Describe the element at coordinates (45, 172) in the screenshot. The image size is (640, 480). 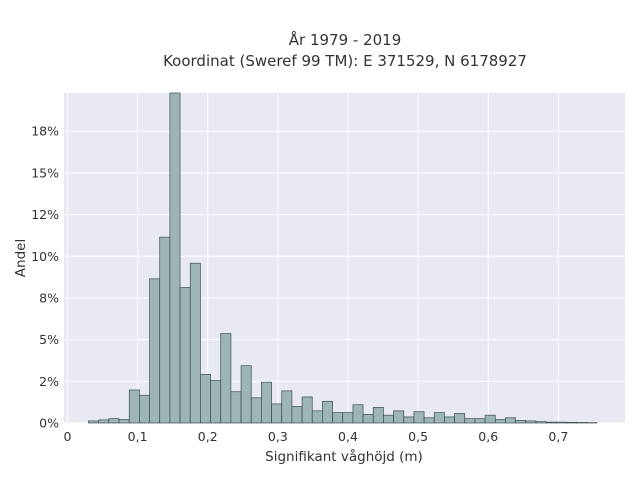
I see `y-tick-label: 15%` at that location.